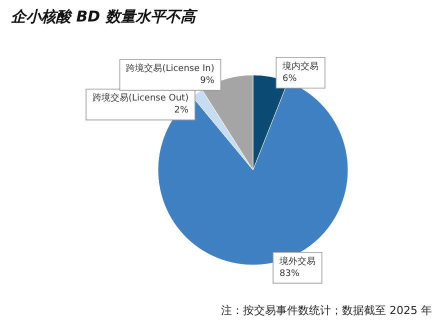 The width and height of the screenshot is (438, 324). I want to click on data-label: 83%, so click(289, 273).